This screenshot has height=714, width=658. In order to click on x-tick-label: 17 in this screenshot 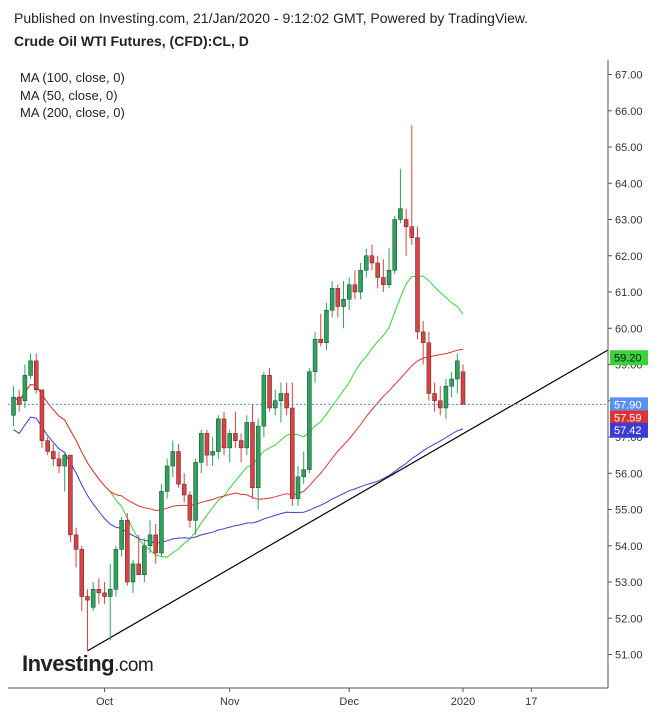, I will do `click(531, 702)`.